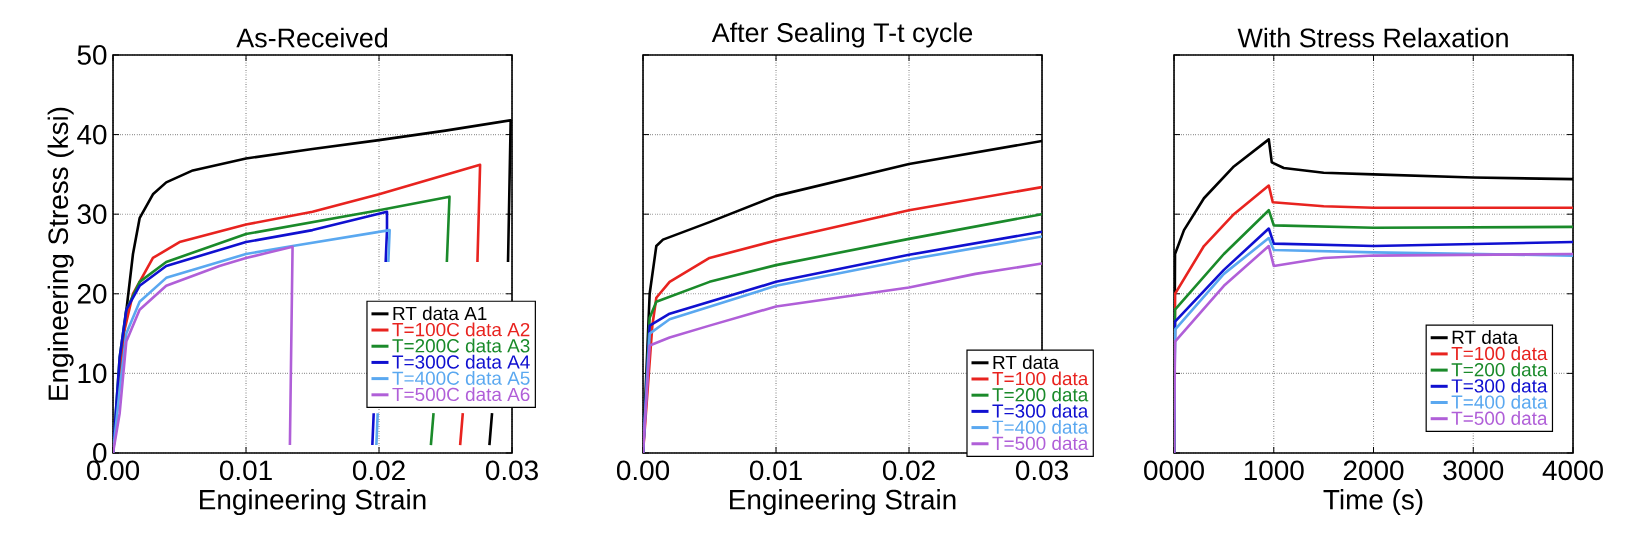 This screenshot has width=1645, height=555. Describe the element at coordinates (92, 293) in the screenshot. I see `y-tick-label: 20` at that location.